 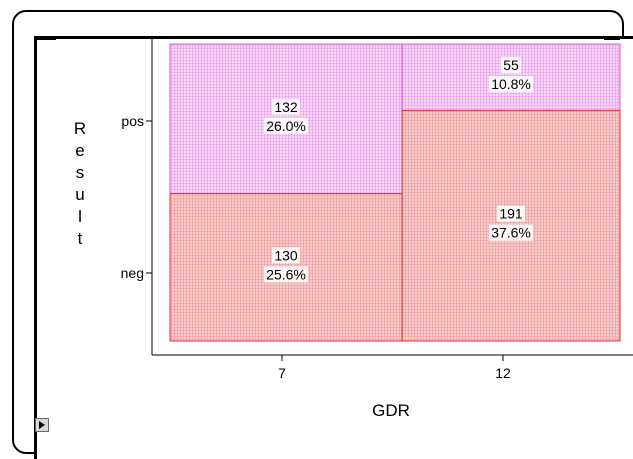 I want to click on cell-percent-label-7-neg: 25.6%, so click(x=286, y=274).